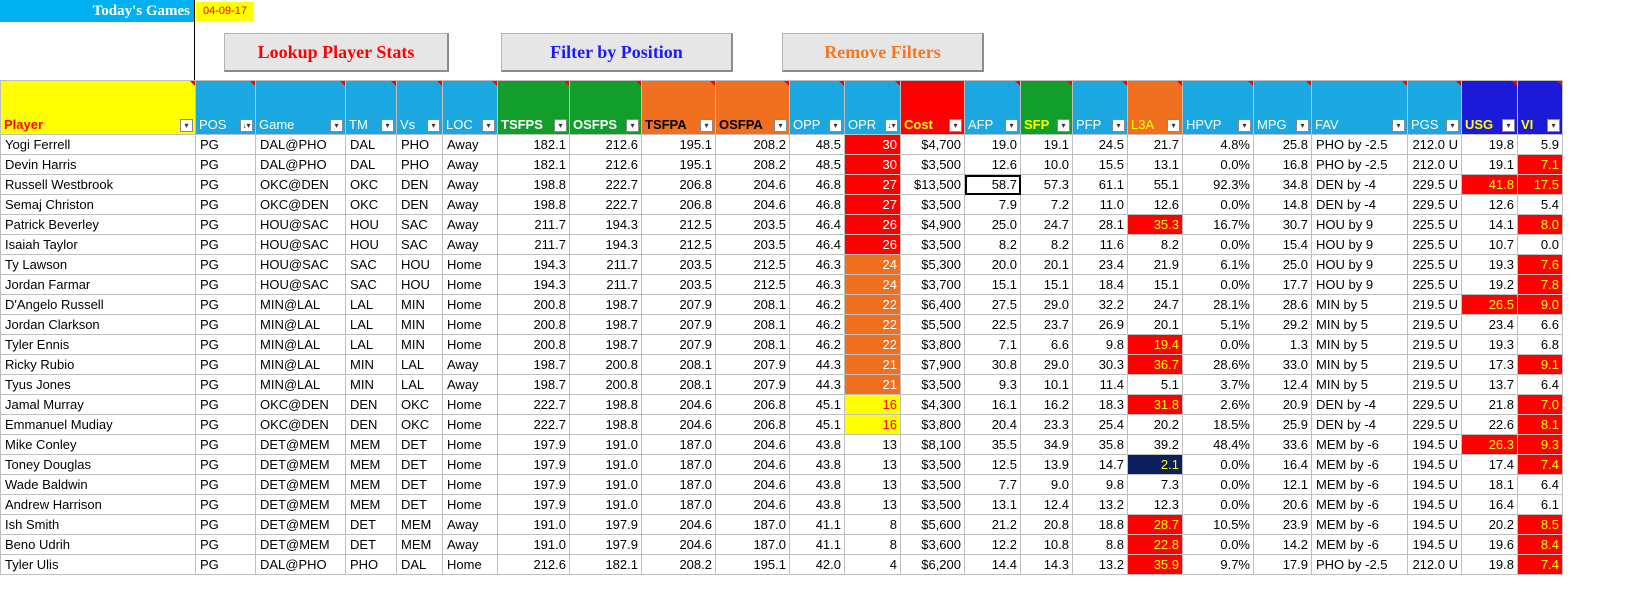 Image resolution: width=1641 pixels, height=606 pixels. I want to click on cell-vi: 7.0, so click(1540, 404).